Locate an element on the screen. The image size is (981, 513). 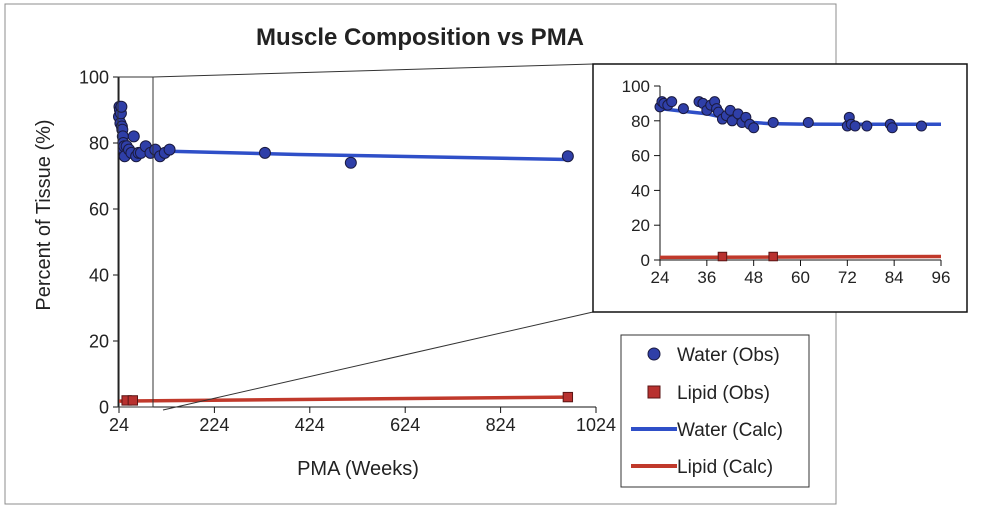
inset-x-tick-label: 60 is located at coordinates (800, 277).